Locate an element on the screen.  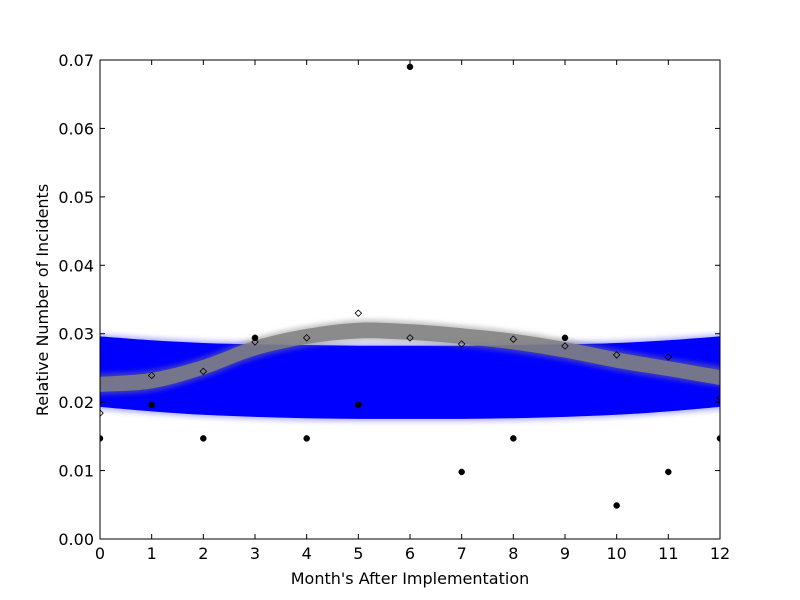
x-tick-label: 7 is located at coordinates (462, 553).